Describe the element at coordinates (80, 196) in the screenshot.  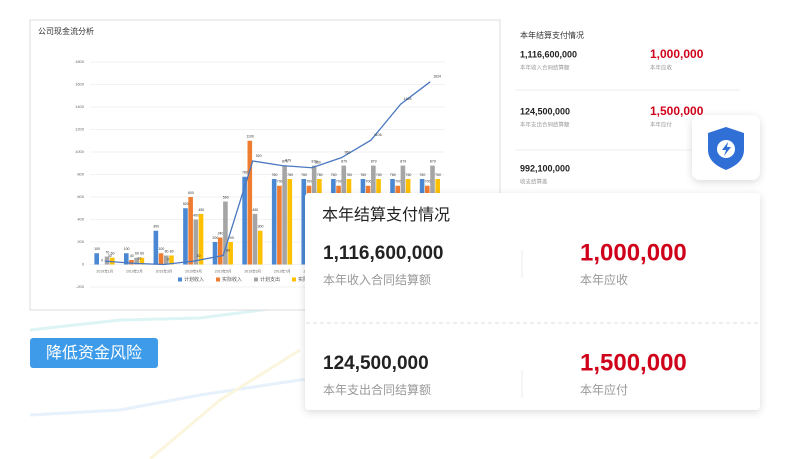
I see `y-tick-label: 600` at that location.